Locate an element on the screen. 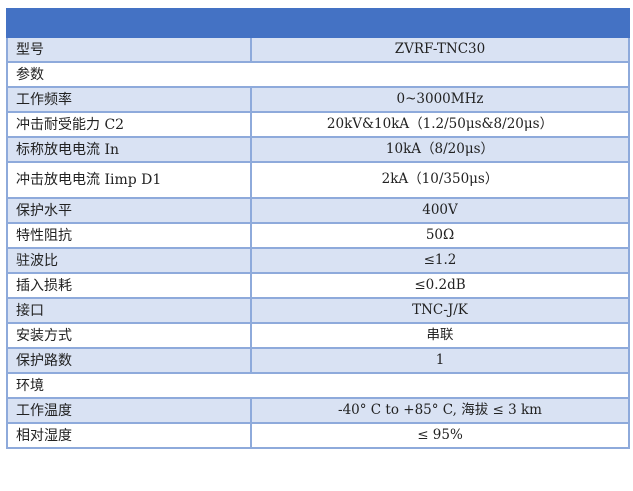 Image resolution: width=633 pixels, height=491 pixels. section-row: 环境 is located at coordinates (318, 385).